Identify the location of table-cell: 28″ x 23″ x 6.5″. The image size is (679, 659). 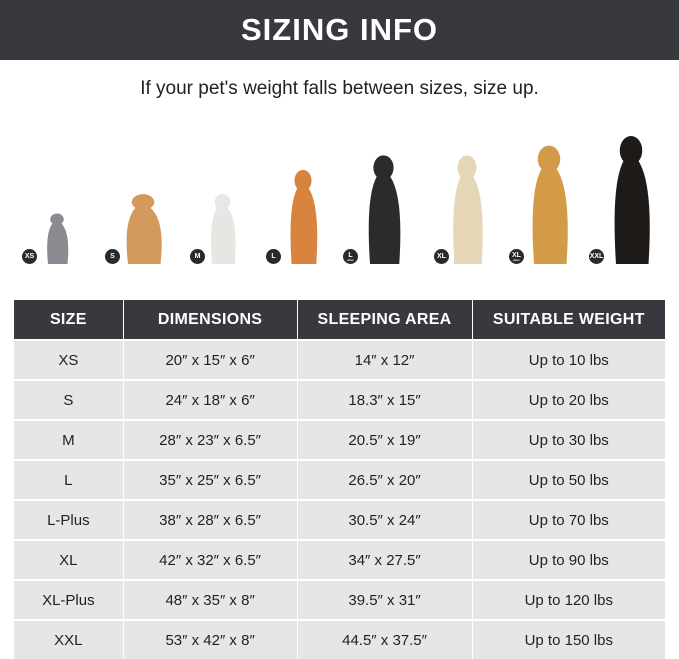
(210, 439).